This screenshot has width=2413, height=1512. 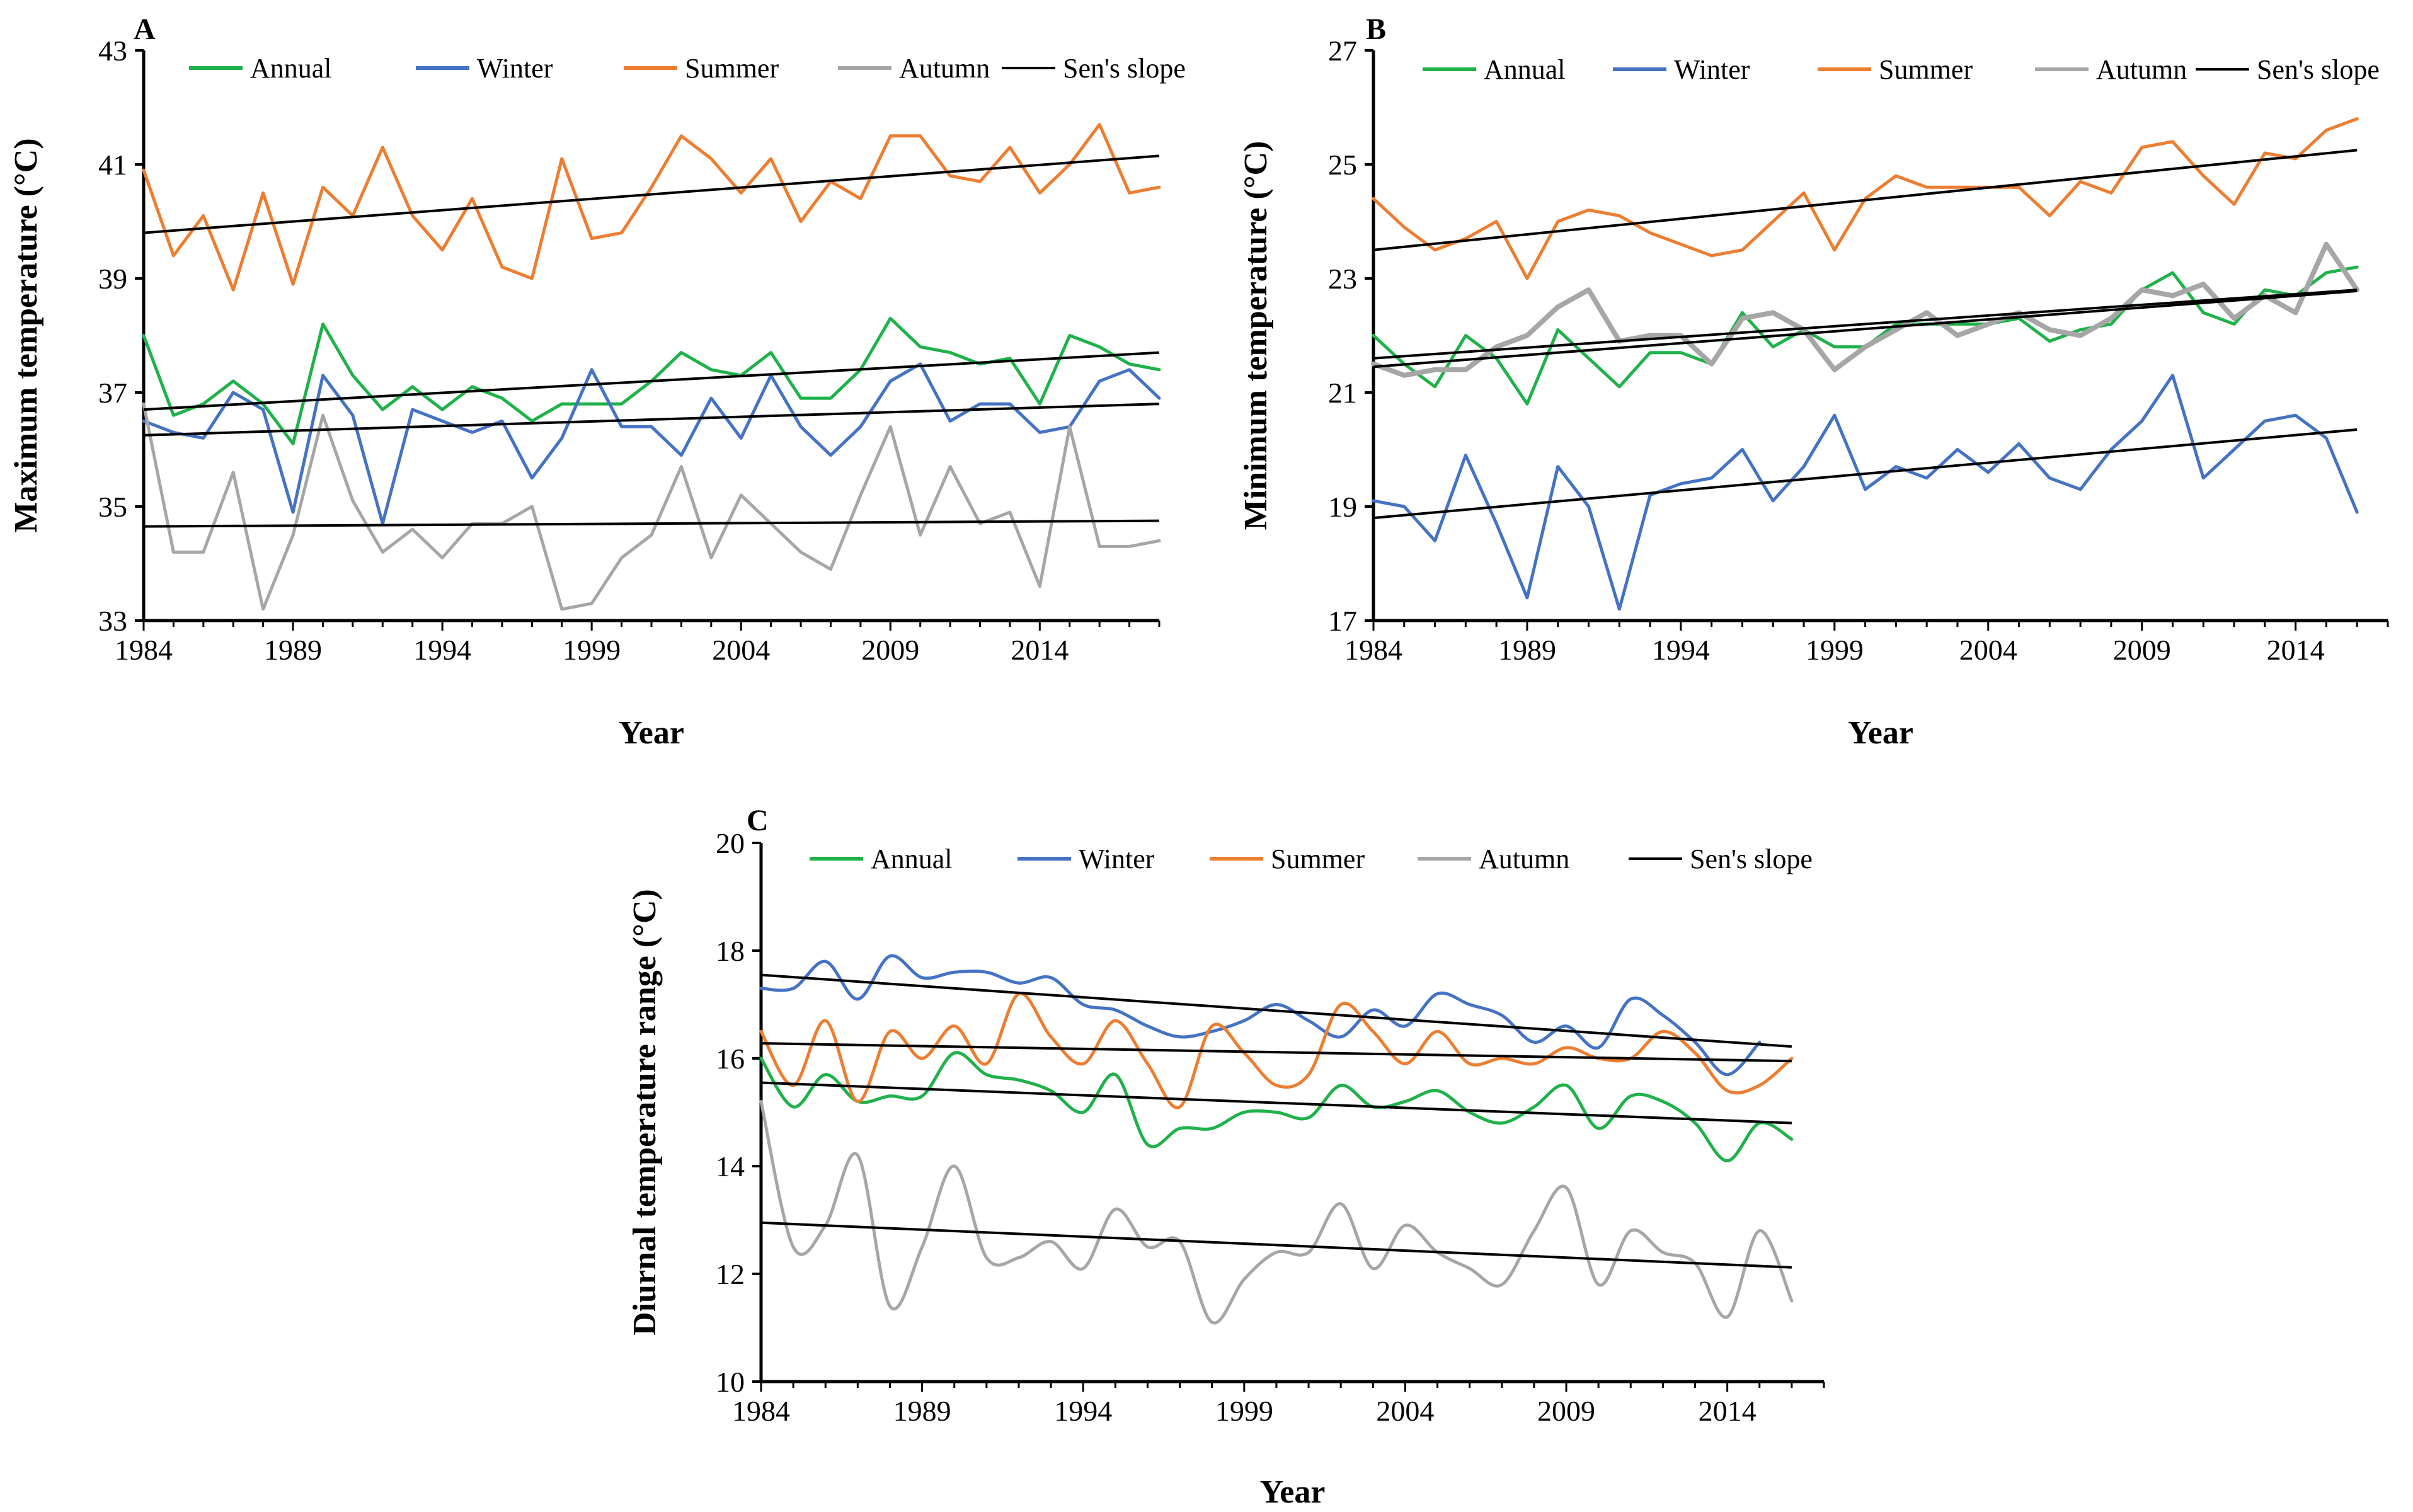 I want to click on panel-b-legend-label-autumn: Autumn, so click(x=2141, y=69).